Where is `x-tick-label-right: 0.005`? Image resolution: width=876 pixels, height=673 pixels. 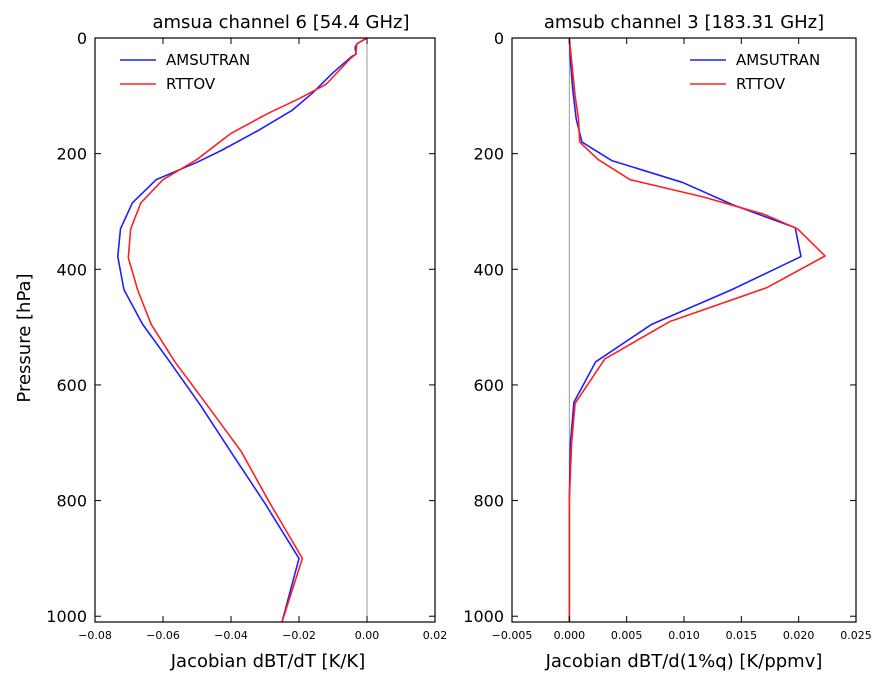 x-tick-label-right: 0.005 is located at coordinates (627, 635).